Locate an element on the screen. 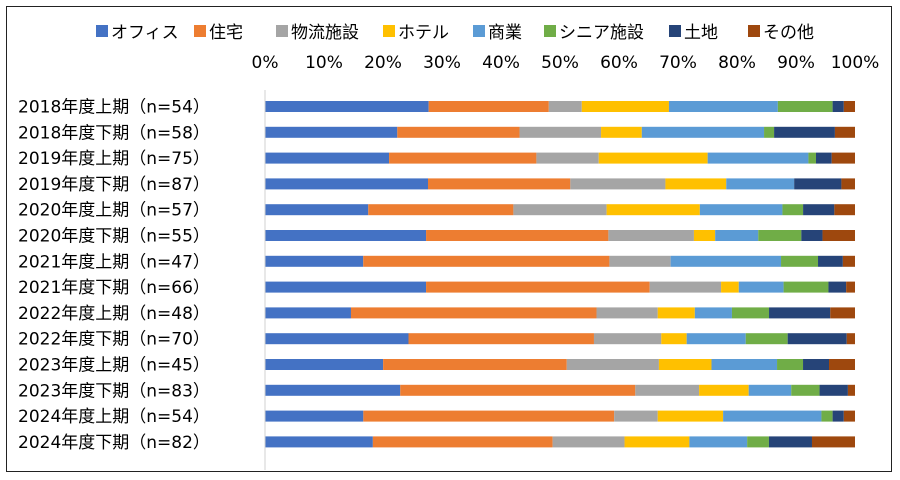 The width and height of the screenshot is (900, 480). category-label: 2024年度下期（n=82） is located at coordinates (114, 443).